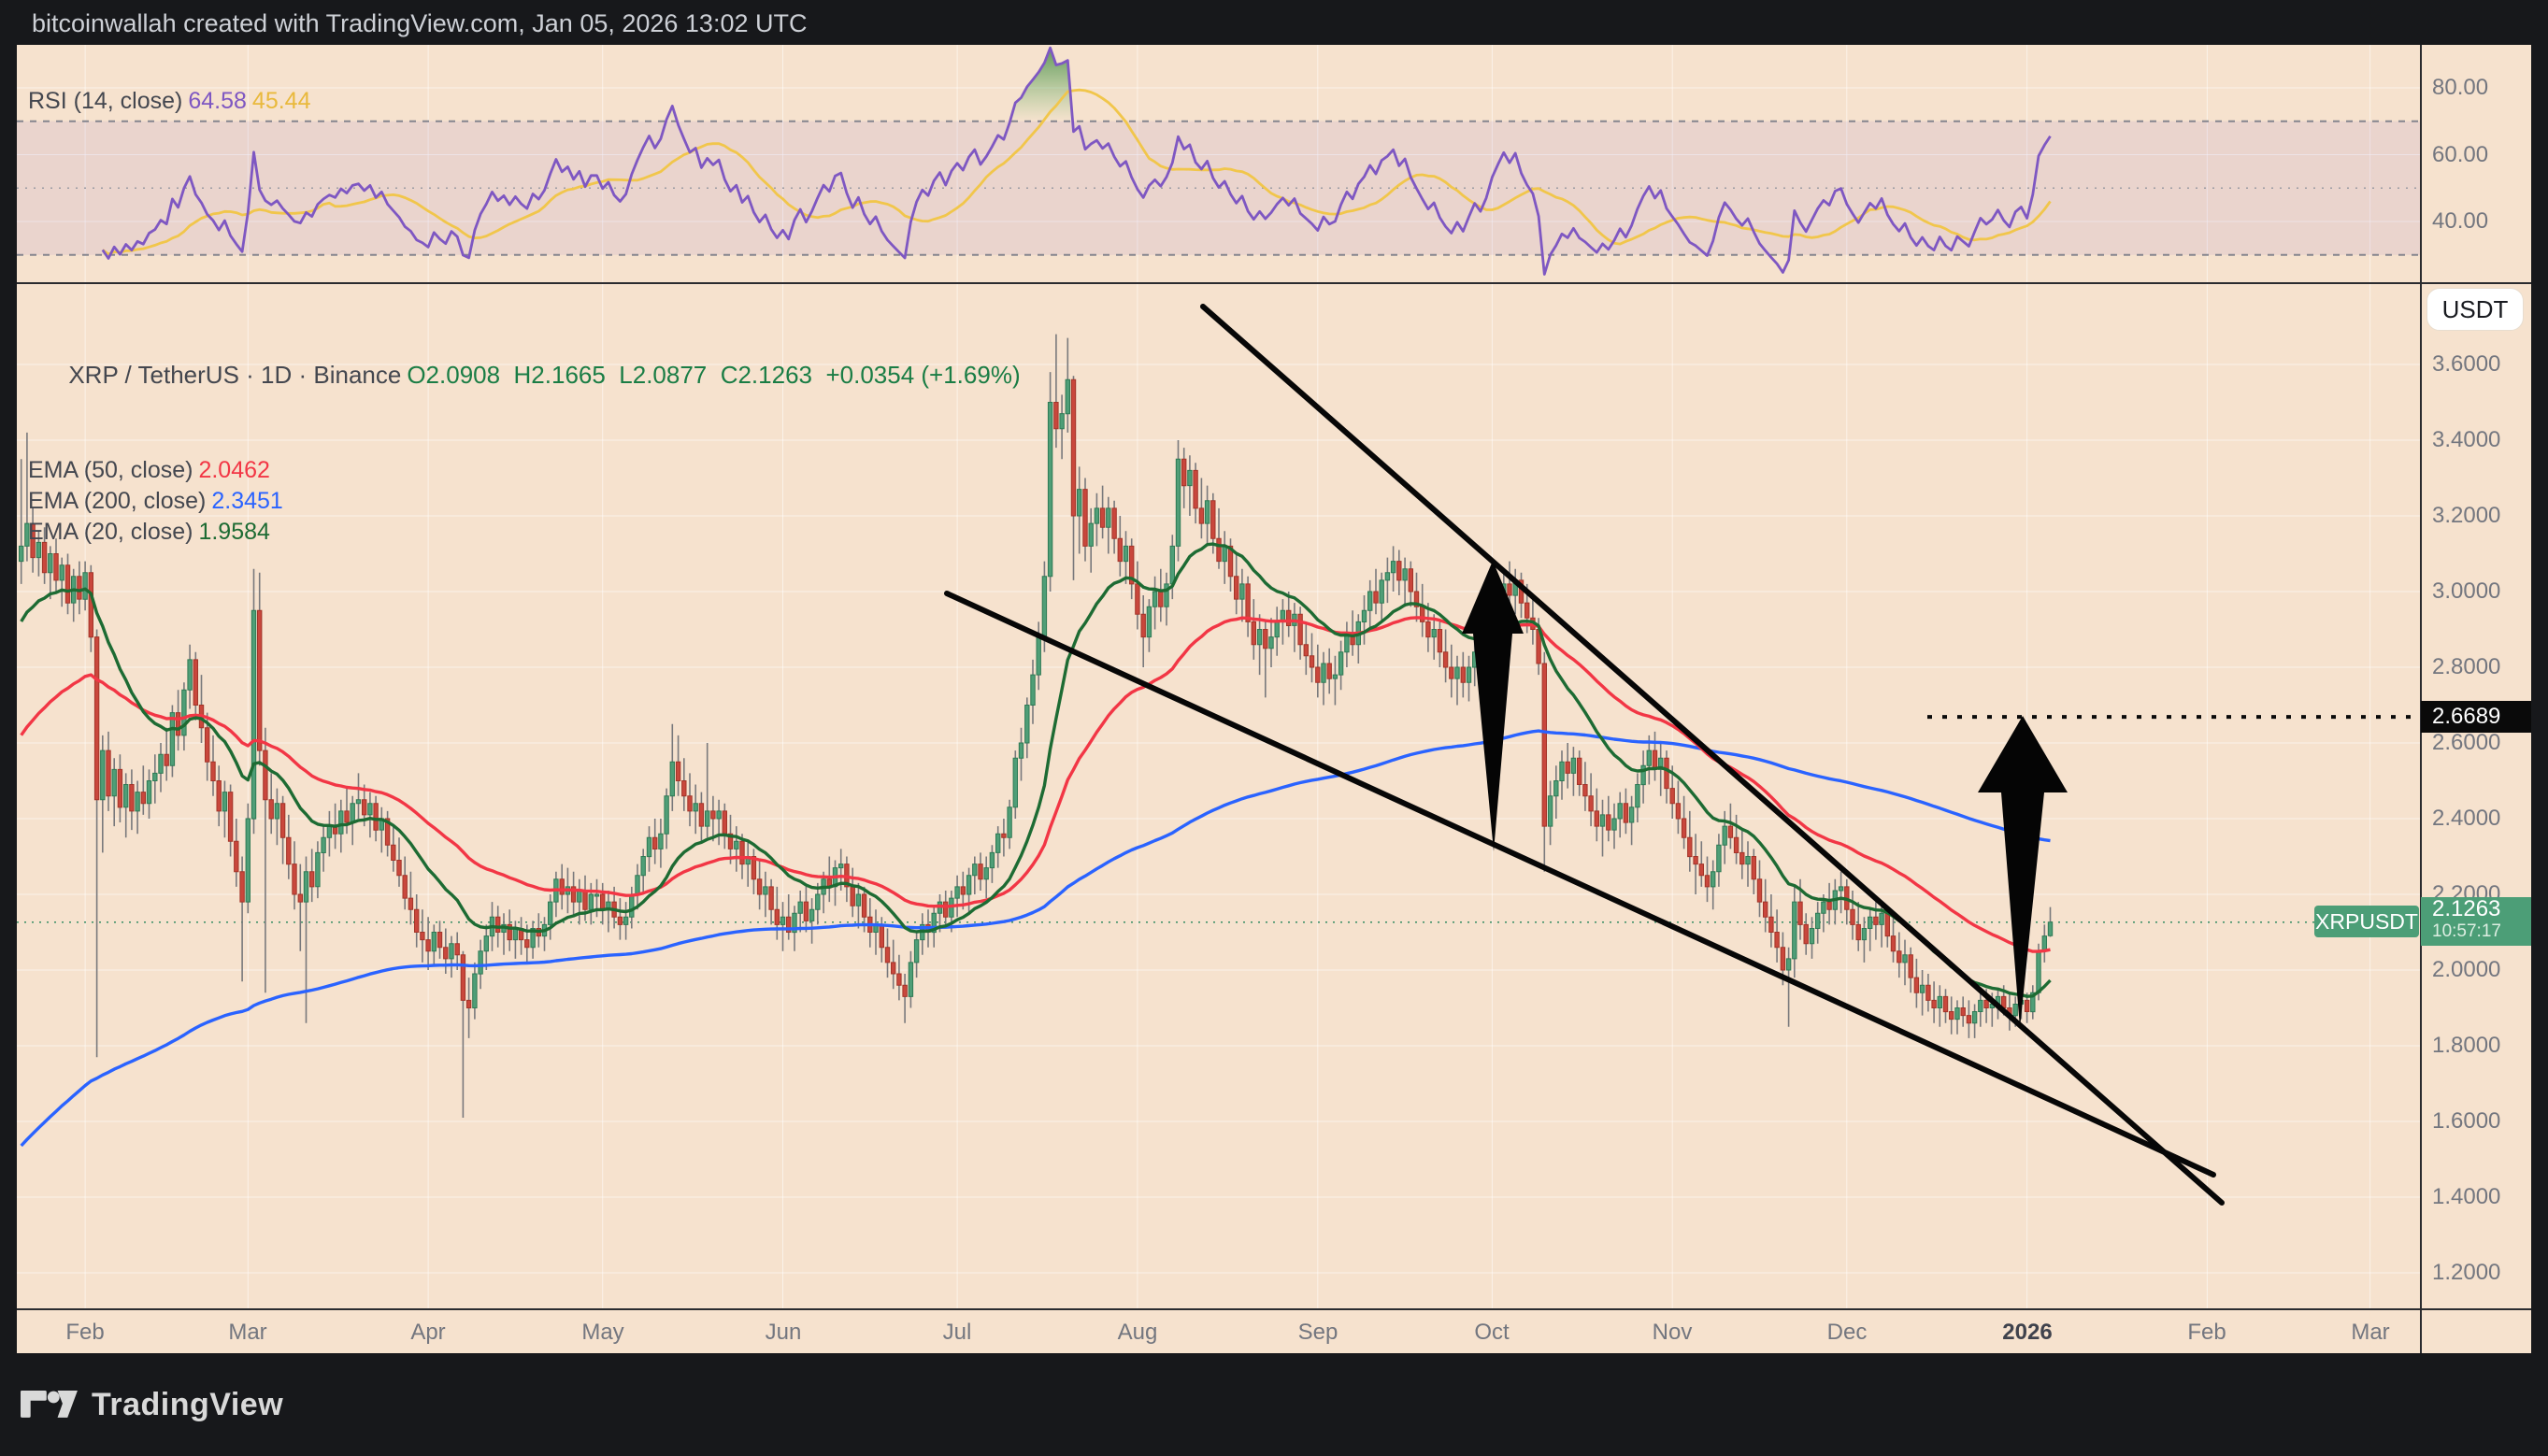 This screenshot has height=1456, width=2548. I want to click on rsi-scale-label: 60.00, so click(2461, 154).